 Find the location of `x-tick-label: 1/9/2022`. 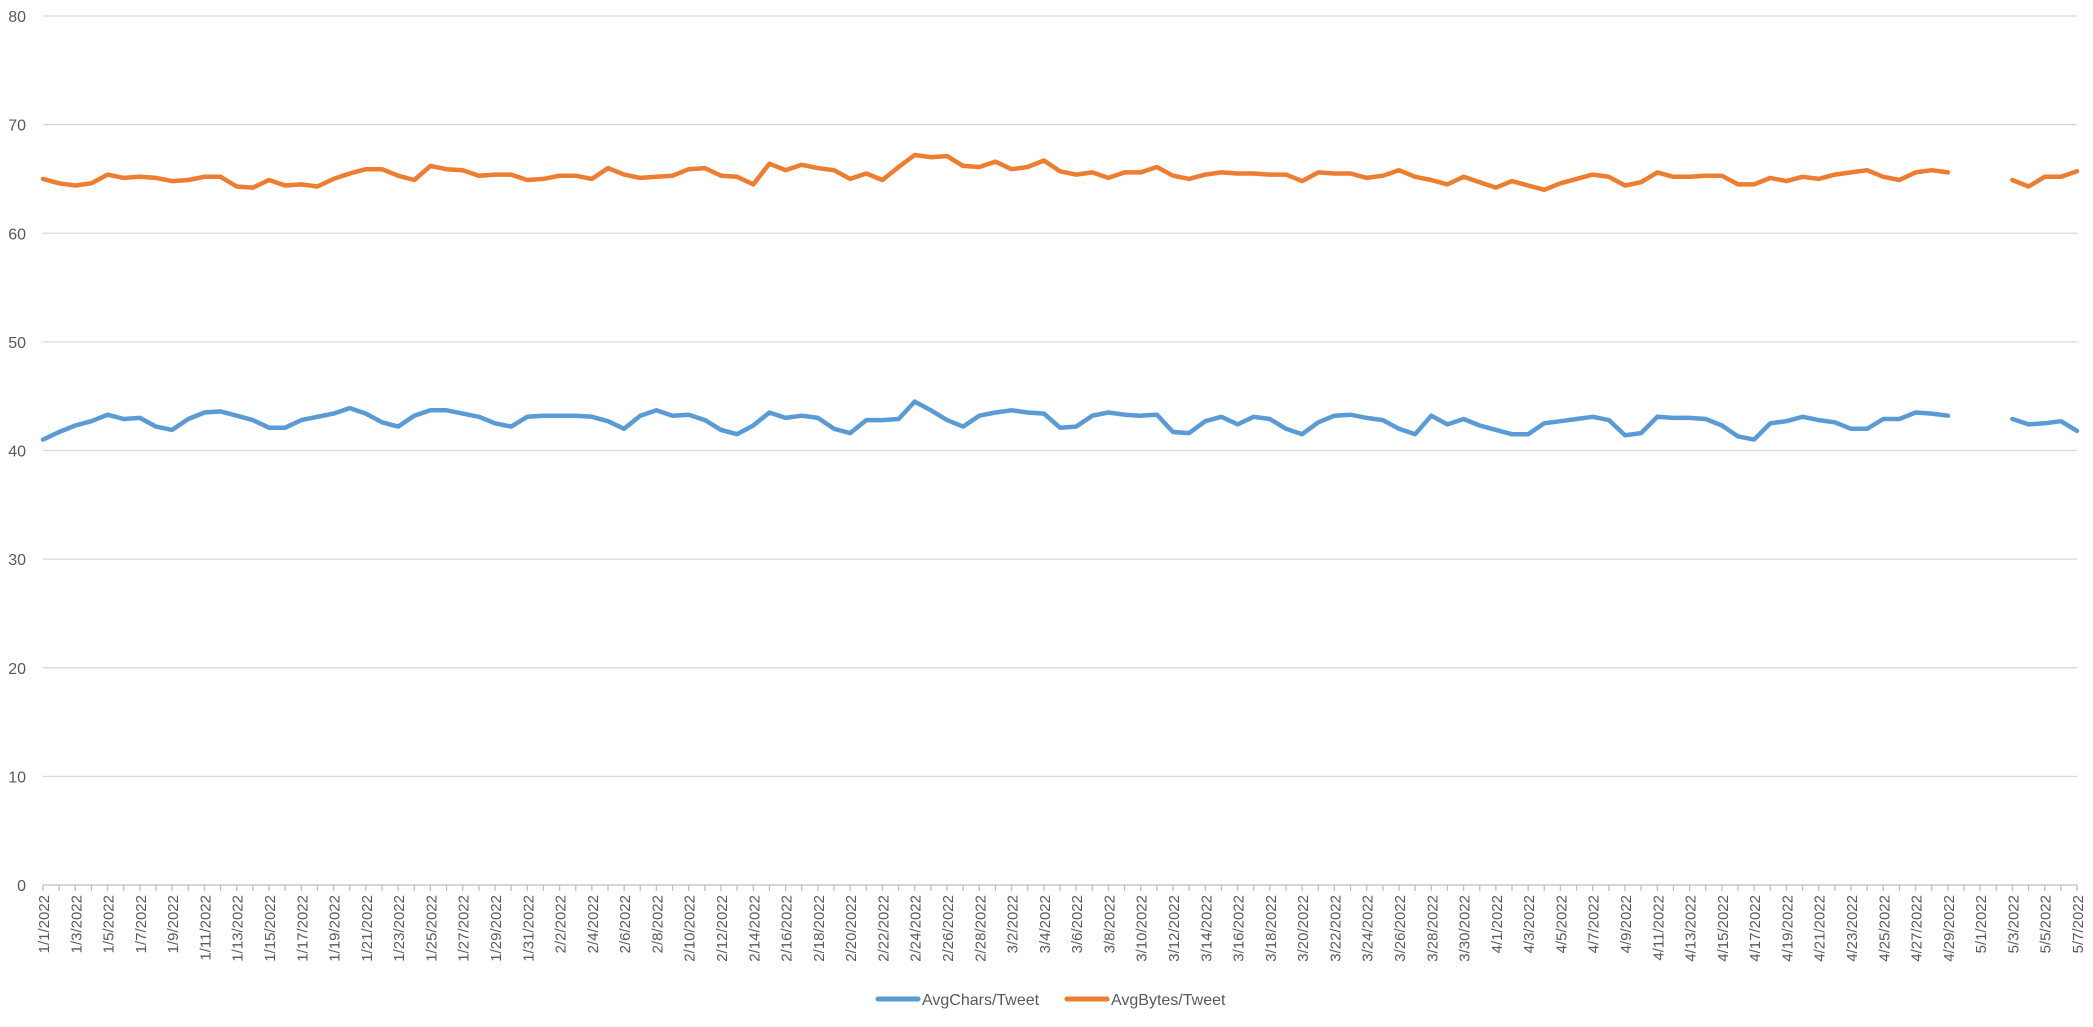

x-tick-label: 1/9/2022 is located at coordinates (173, 924).